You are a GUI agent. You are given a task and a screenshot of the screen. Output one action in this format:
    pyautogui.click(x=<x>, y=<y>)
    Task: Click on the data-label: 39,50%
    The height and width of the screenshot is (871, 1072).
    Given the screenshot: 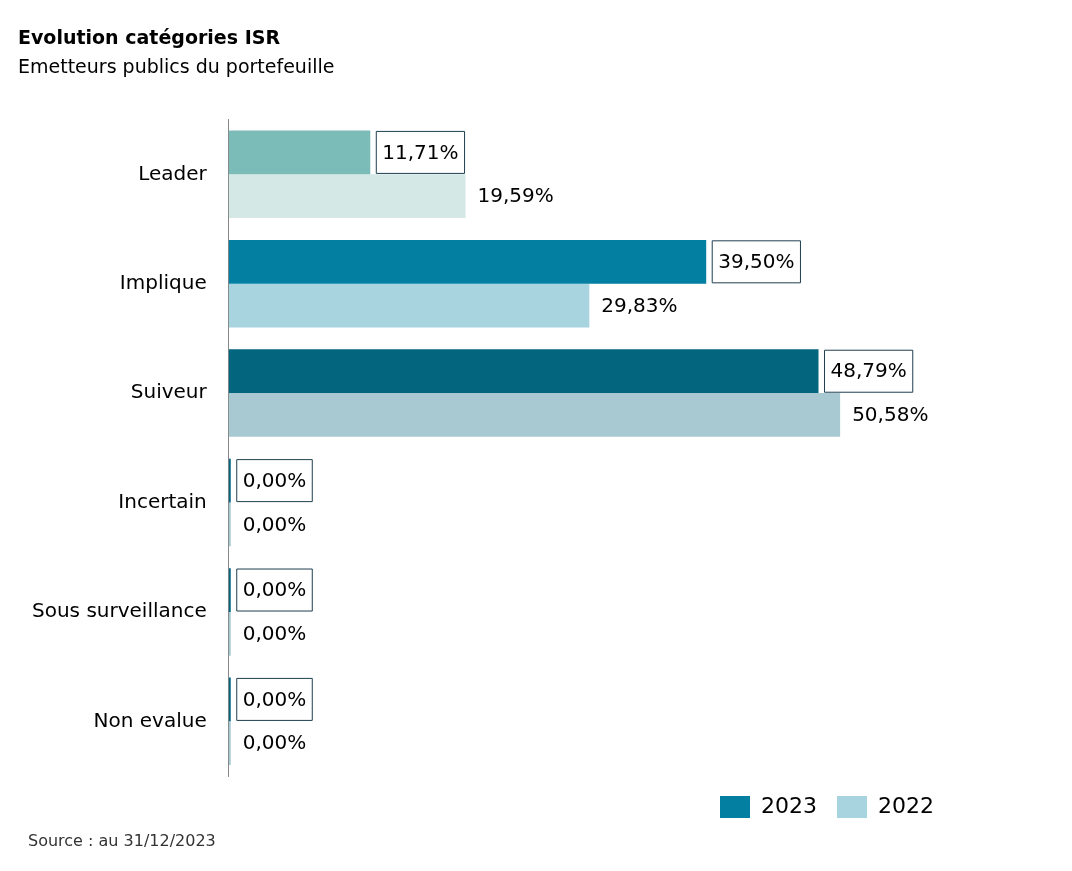 What is the action you would take?
    pyautogui.click(x=756, y=261)
    